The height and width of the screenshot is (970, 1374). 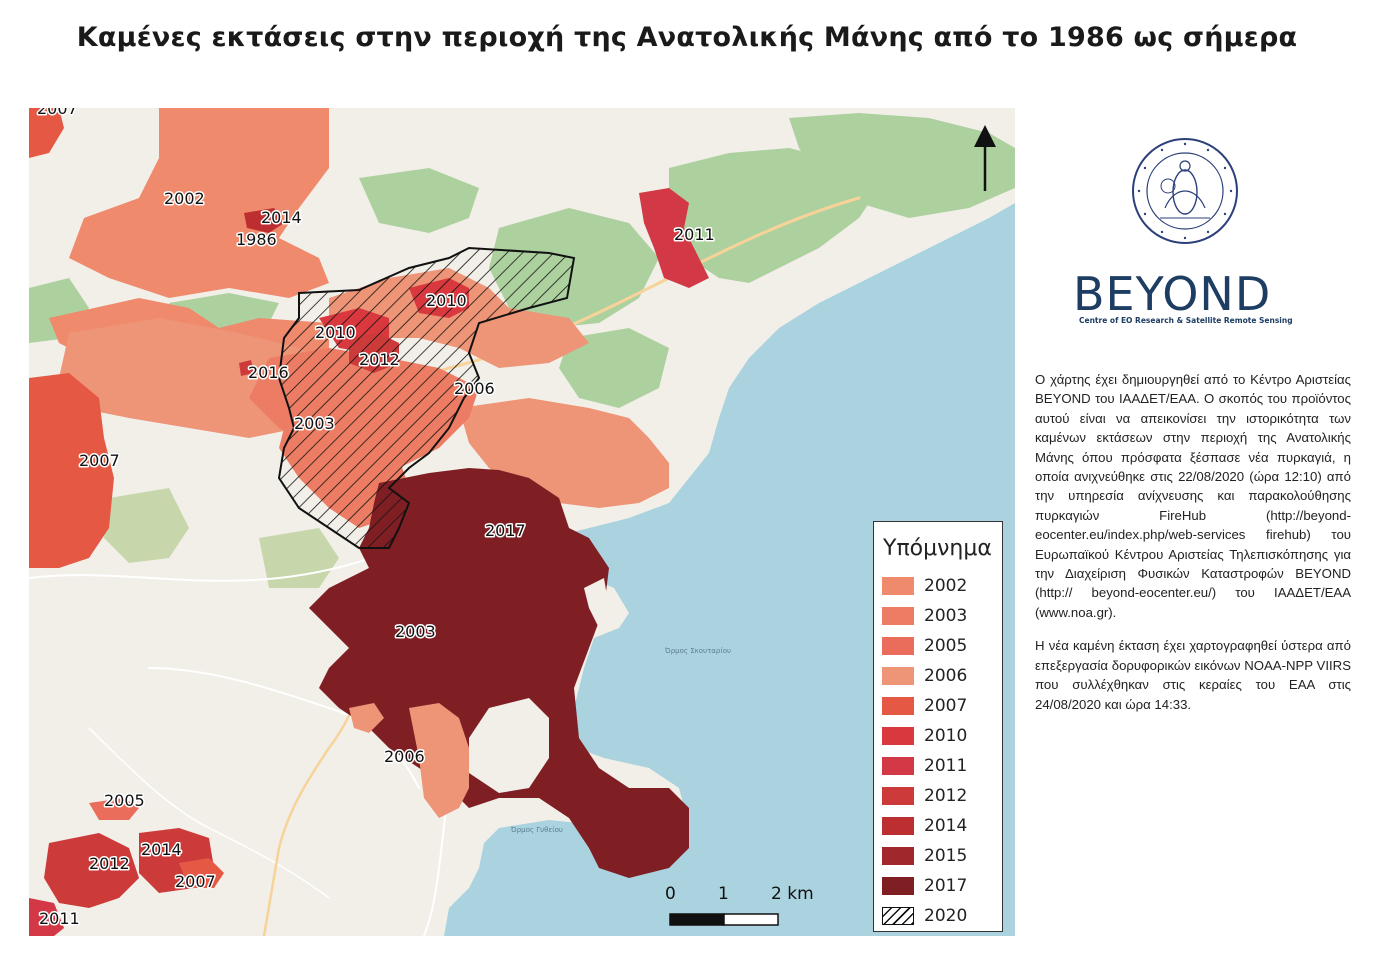 What do you see at coordinates (946, 796) in the screenshot?
I see `legend-label: 2012` at bounding box center [946, 796].